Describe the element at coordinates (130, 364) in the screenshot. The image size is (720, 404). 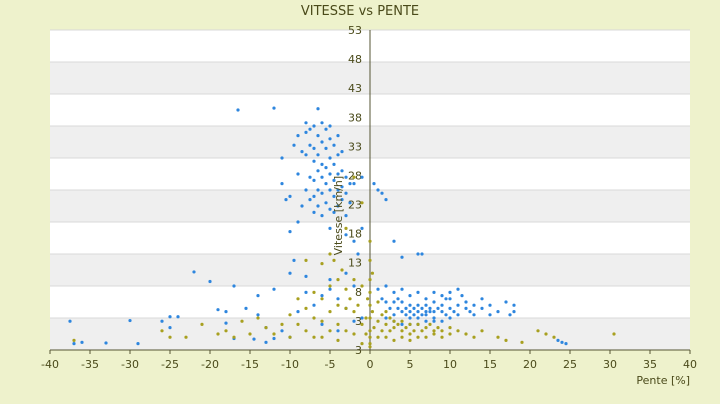
I see `x-tick-label: -30` at that location.